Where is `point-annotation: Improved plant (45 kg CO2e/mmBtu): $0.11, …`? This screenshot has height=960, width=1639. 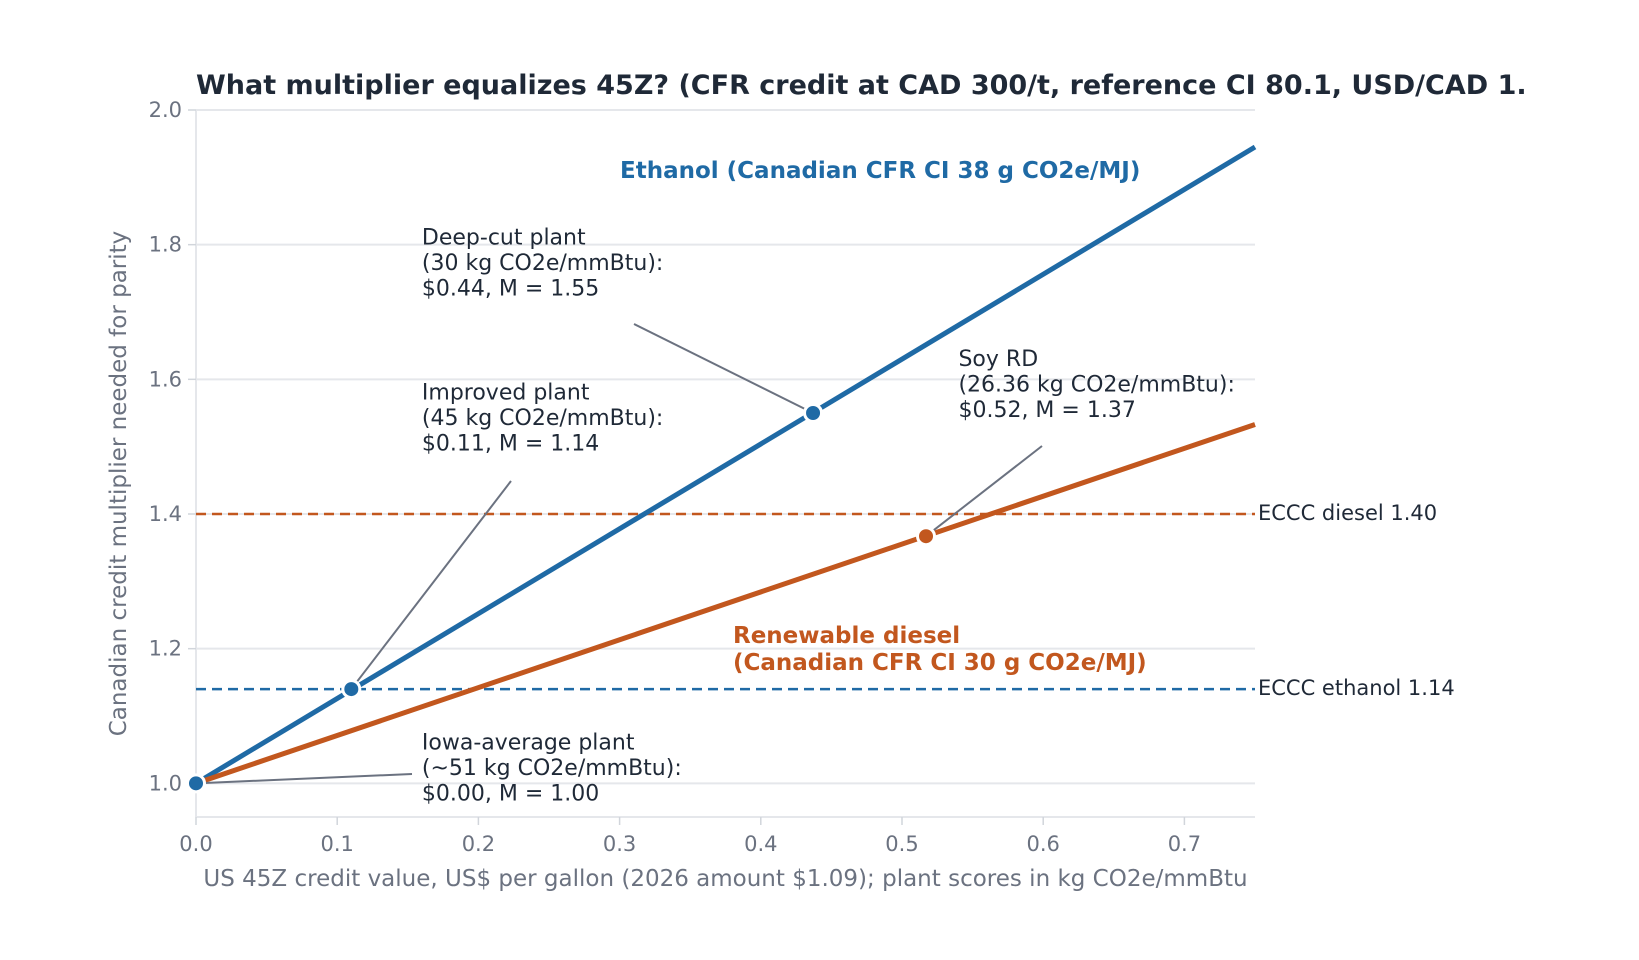
point-annotation: Improved plant (45 kg CO2e/mmBtu): $0.11, … is located at coordinates (542, 419).